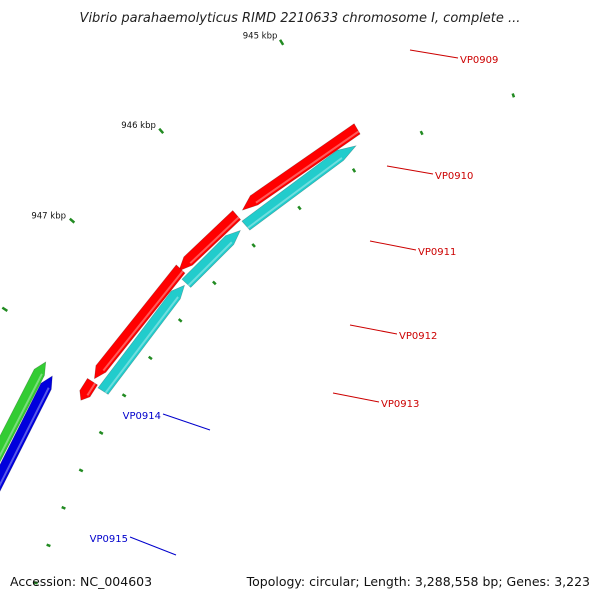  I want to click on gene-bar-green, so click(23, 412).